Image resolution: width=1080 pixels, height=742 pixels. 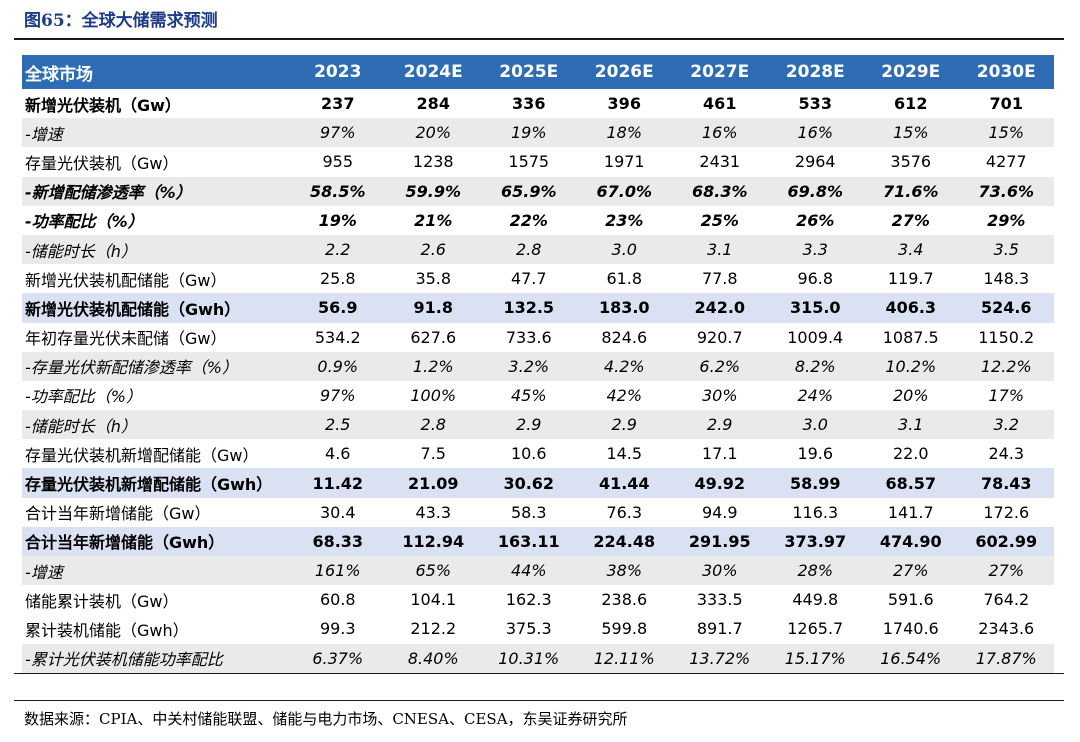 What do you see at coordinates (719, 629) in the screenshot?
I see `value-cell: 891.7` at bounding box center [719, 629].